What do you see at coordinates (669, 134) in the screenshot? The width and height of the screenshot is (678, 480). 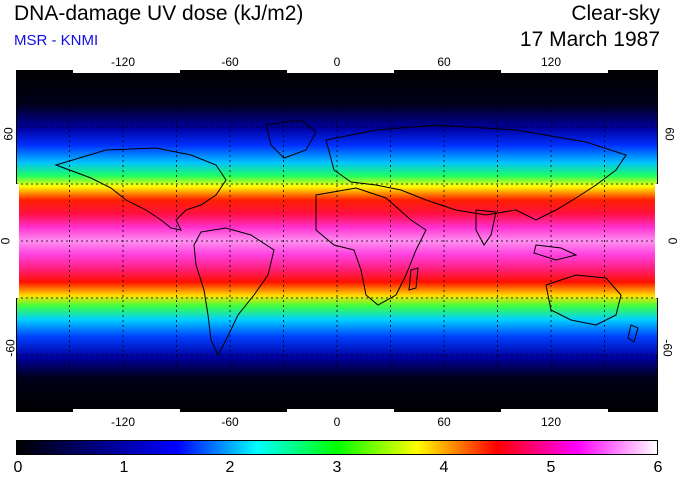 I see `lat-tick-right: 60` at bounding box center [669, 134].